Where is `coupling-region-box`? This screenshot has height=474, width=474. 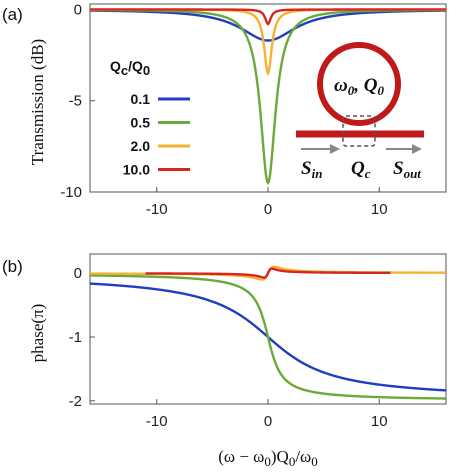 coupling-region-box is located at coordinates (359, 131).